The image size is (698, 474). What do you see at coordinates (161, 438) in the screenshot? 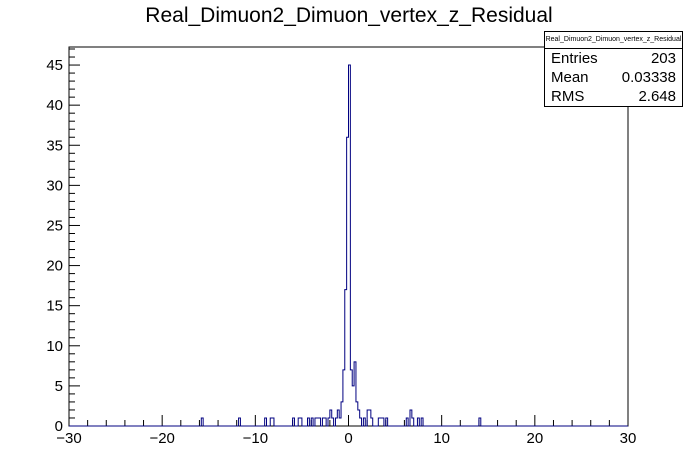
I see `x-tick-label: −20` at bounding box center [161, 438].